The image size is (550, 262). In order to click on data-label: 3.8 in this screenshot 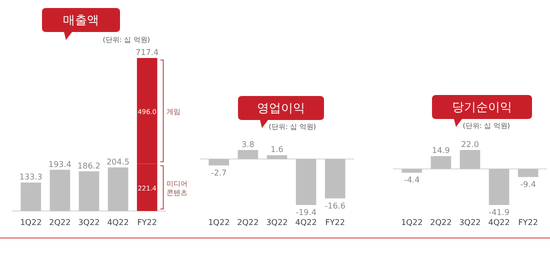, I will do `click(248, 144)`.